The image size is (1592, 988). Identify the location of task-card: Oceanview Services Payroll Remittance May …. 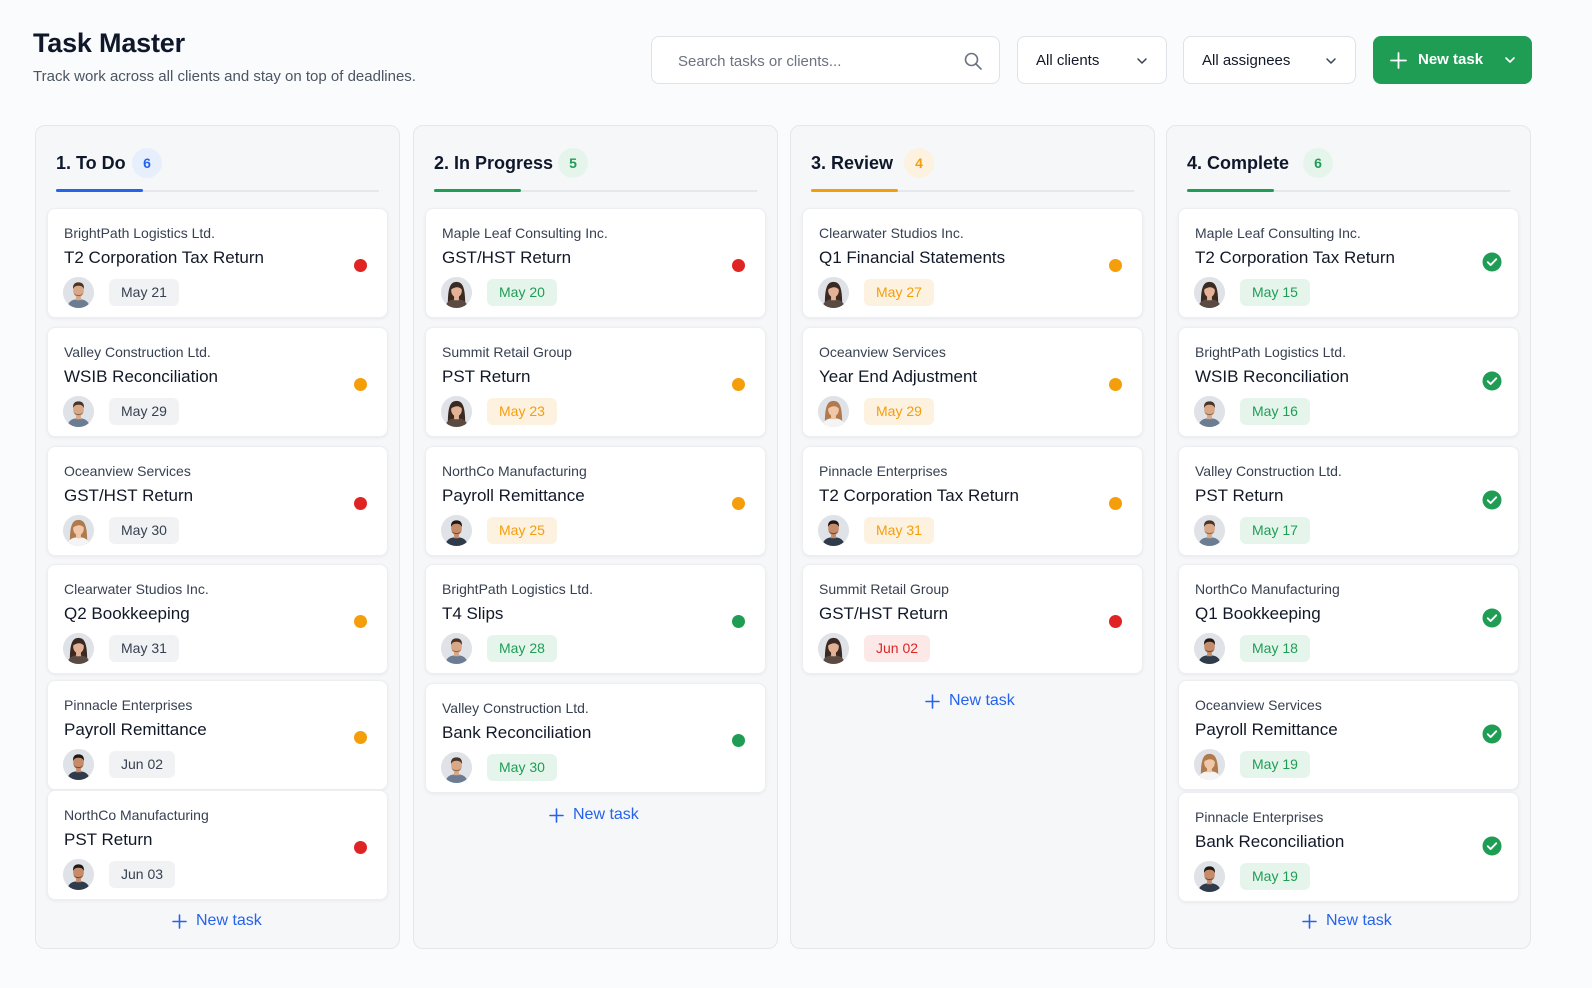
(1348, 735).